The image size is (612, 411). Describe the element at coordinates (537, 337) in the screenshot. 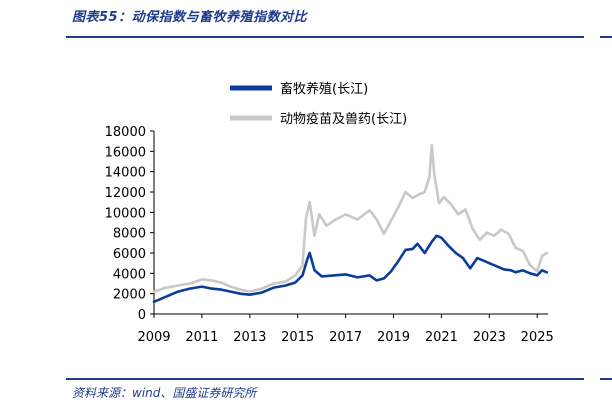

I see `x-tick-label: 2025` at that location.